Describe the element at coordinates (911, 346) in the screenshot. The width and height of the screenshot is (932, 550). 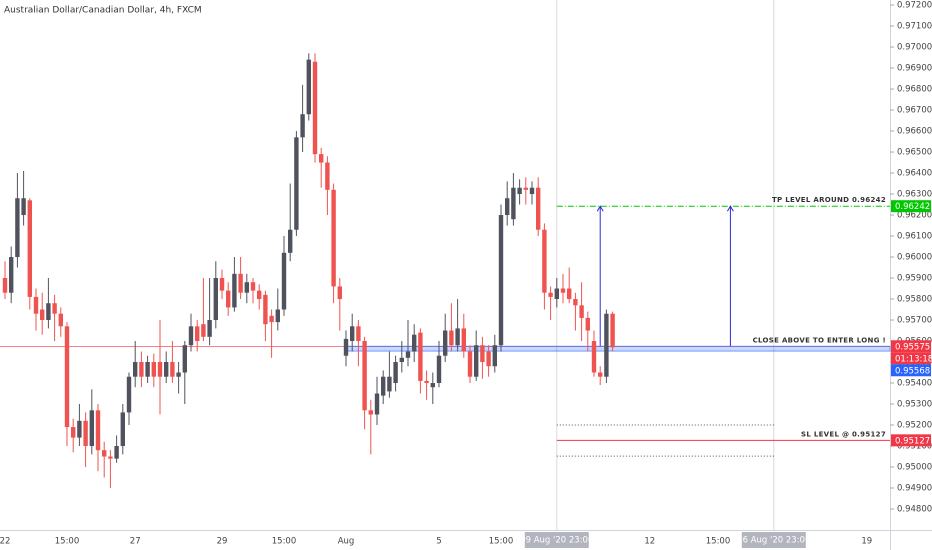
I see `price-tag` at that location.